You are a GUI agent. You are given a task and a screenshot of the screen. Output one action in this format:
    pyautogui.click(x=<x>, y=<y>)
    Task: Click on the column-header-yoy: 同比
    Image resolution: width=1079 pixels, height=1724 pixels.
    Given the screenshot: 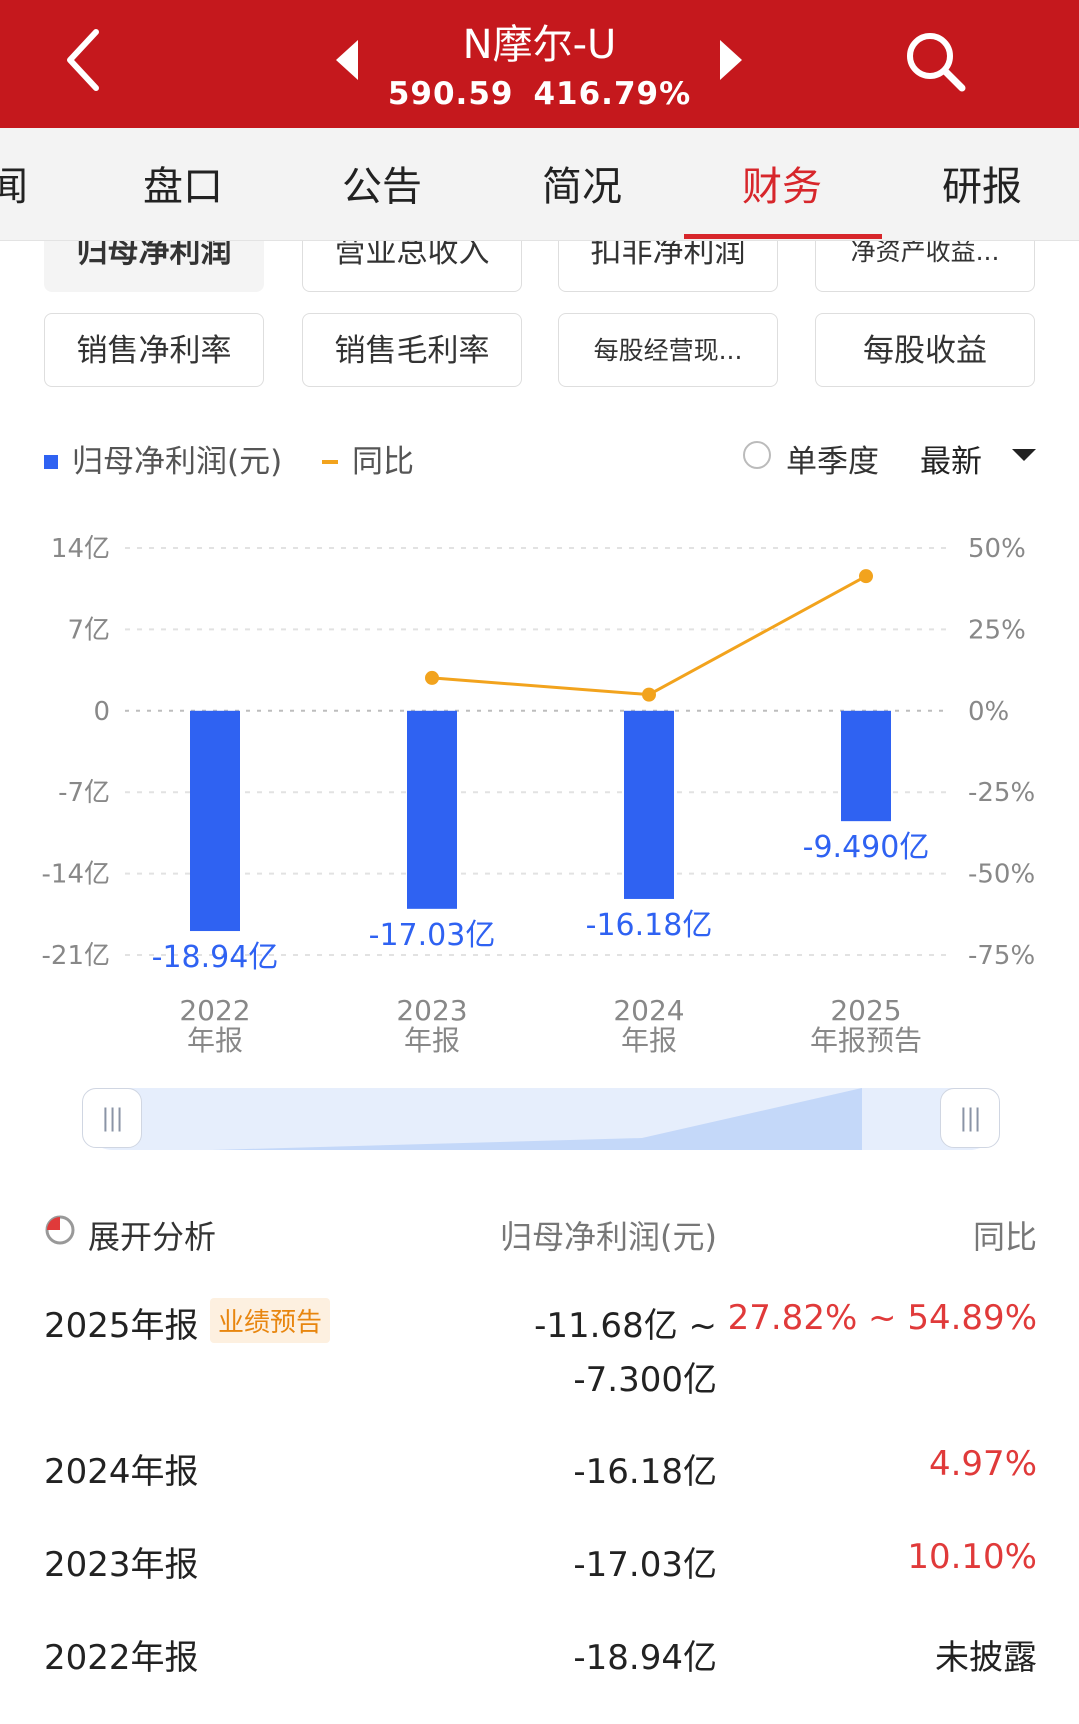 What is the action you would take?
    pyautogui.click(x=1004, y=1237)
    